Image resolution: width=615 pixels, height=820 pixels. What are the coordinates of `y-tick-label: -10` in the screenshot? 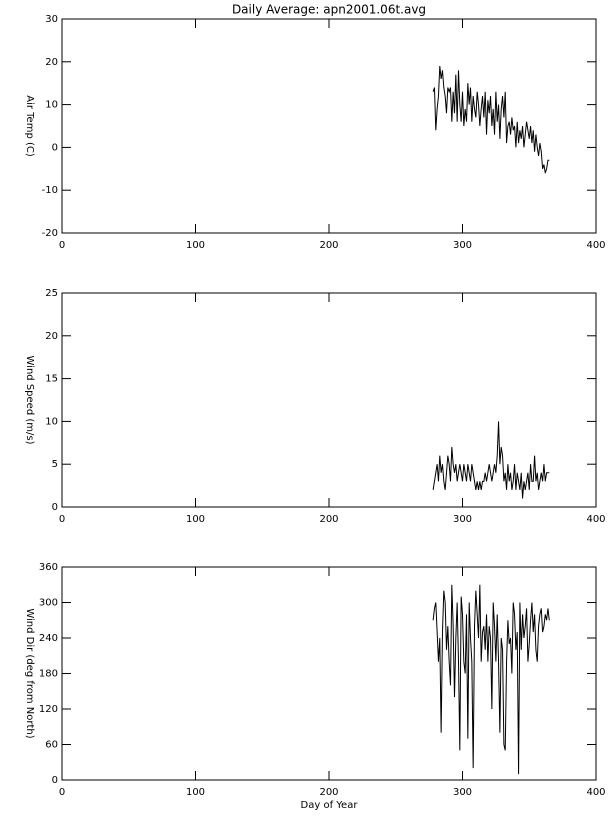 It's located at (50, 190).